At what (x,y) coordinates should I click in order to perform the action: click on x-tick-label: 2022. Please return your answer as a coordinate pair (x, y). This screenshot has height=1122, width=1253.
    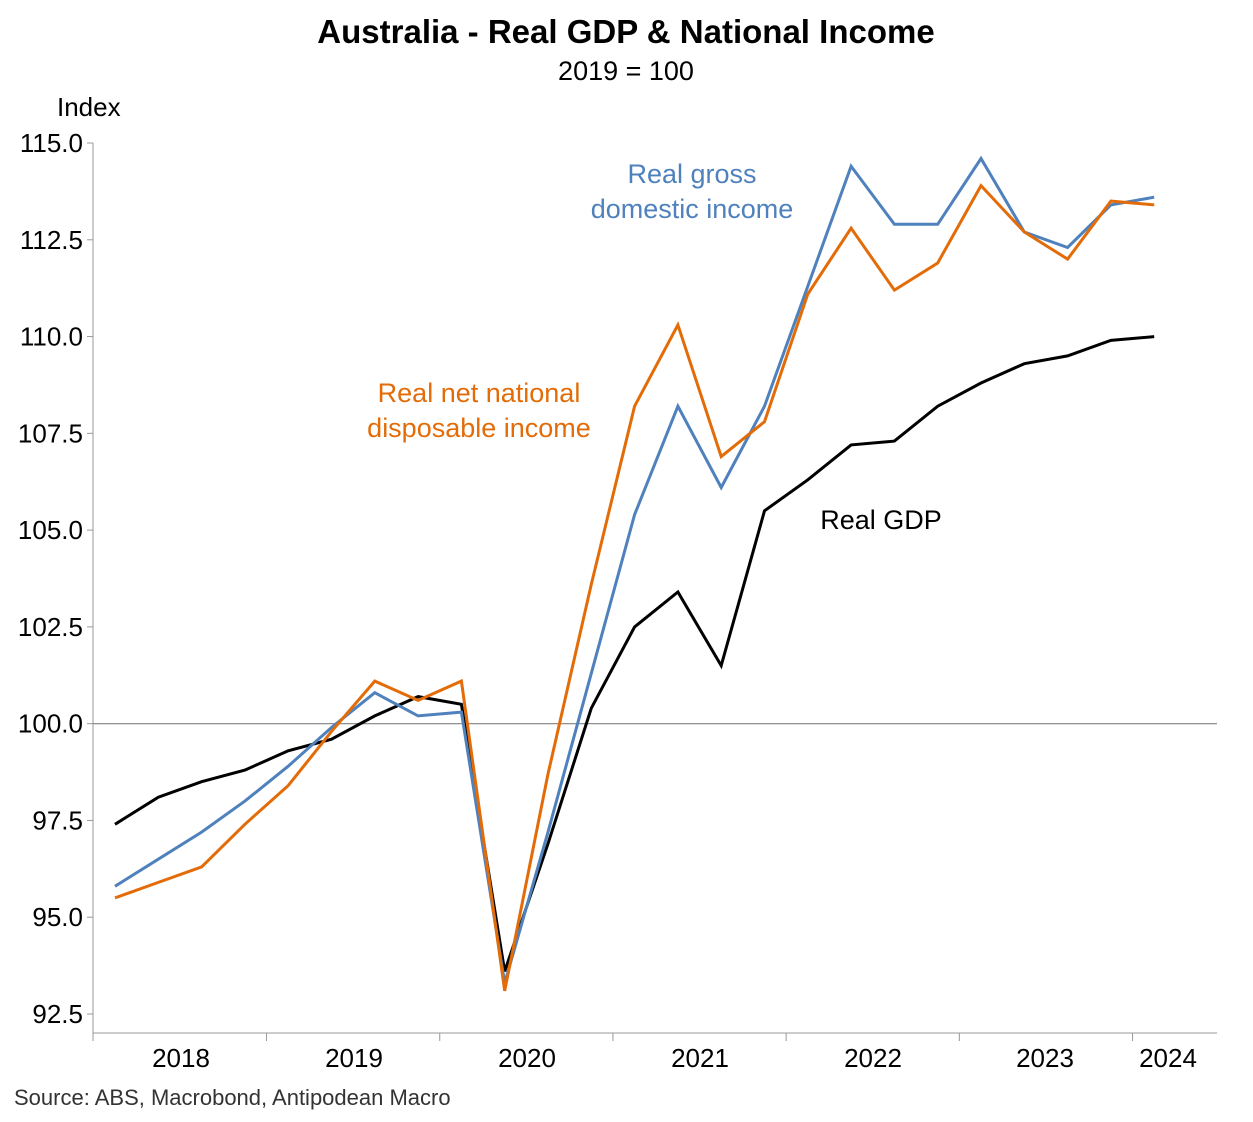
    Looking at the image, I should click on (873, 1058).